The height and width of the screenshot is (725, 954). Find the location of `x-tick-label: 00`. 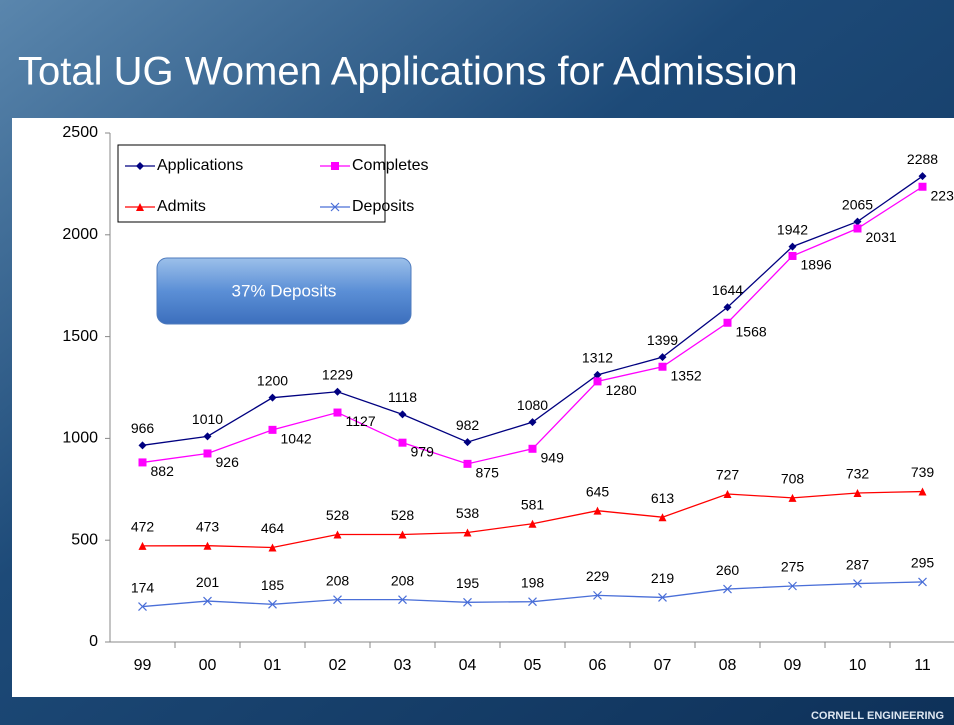

x-tick-label: 00 is located at coordinates (208, 665).